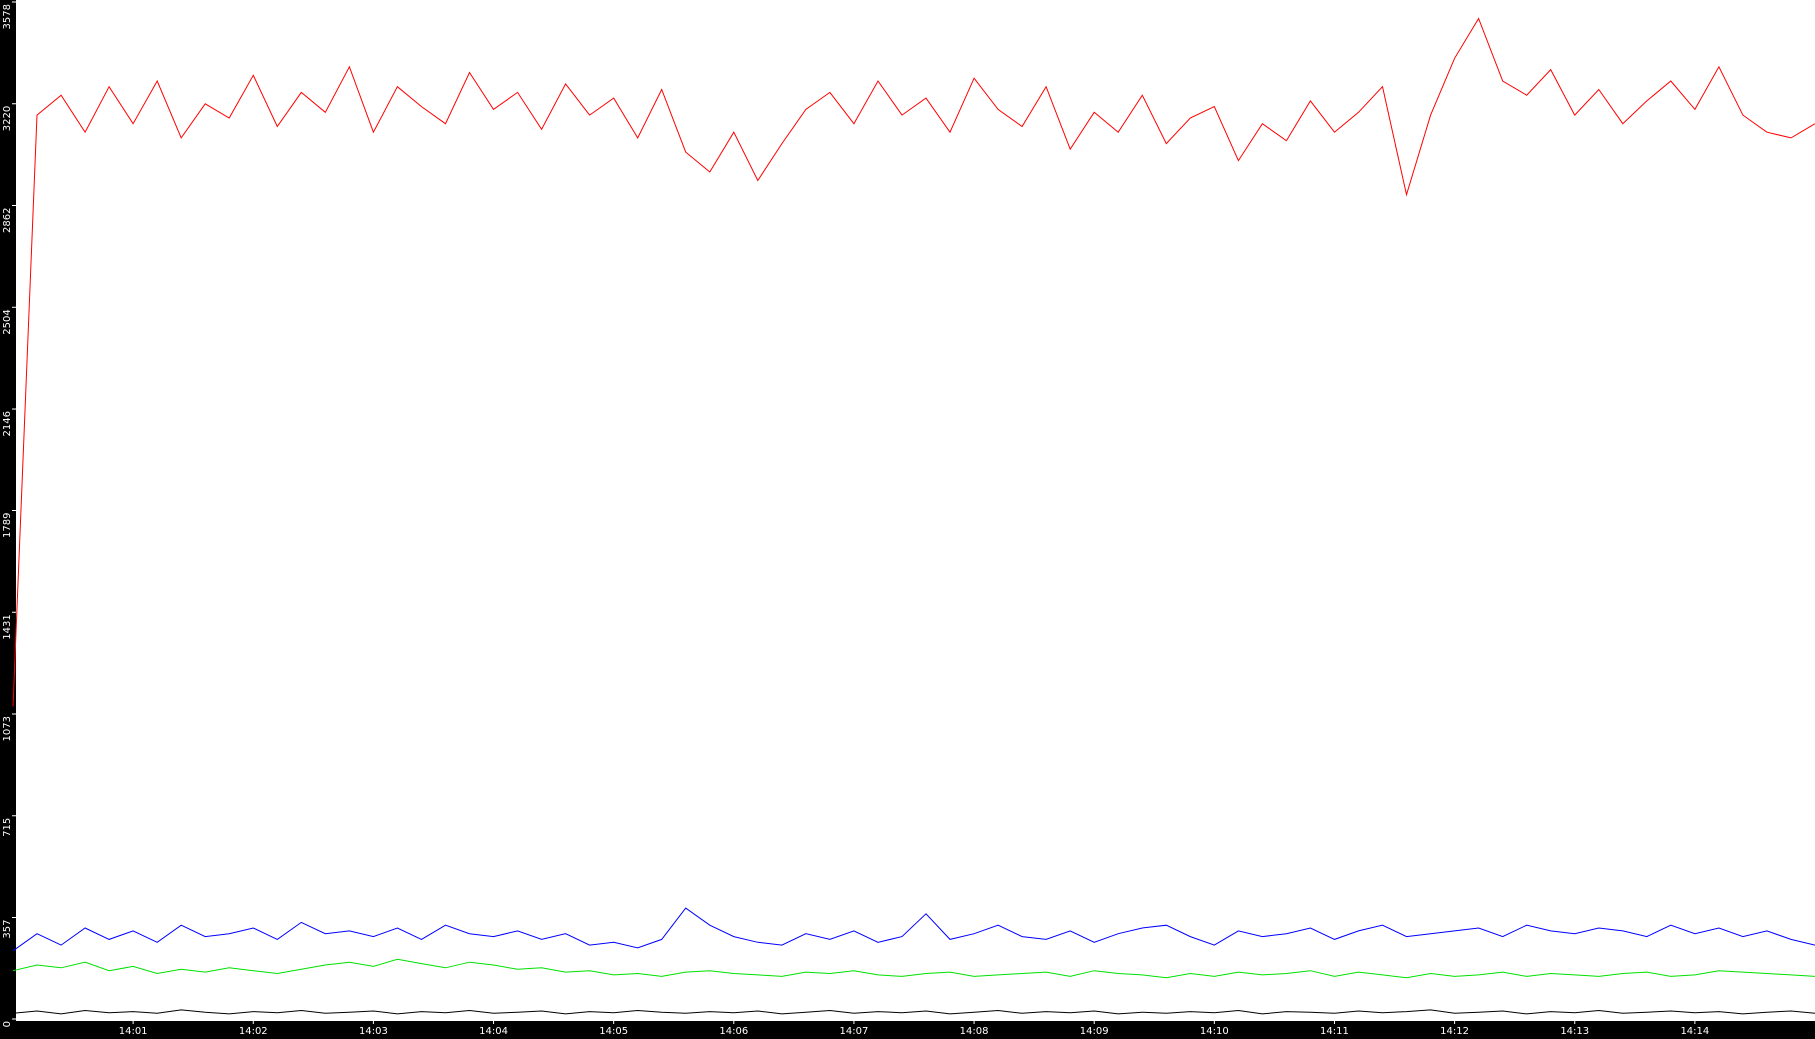 The image size is (1815, 1039). What do you see at coordinates (7, 626) in the screenshot?
I see `y-tick-label: 1431` at bounding box center [7, 626].